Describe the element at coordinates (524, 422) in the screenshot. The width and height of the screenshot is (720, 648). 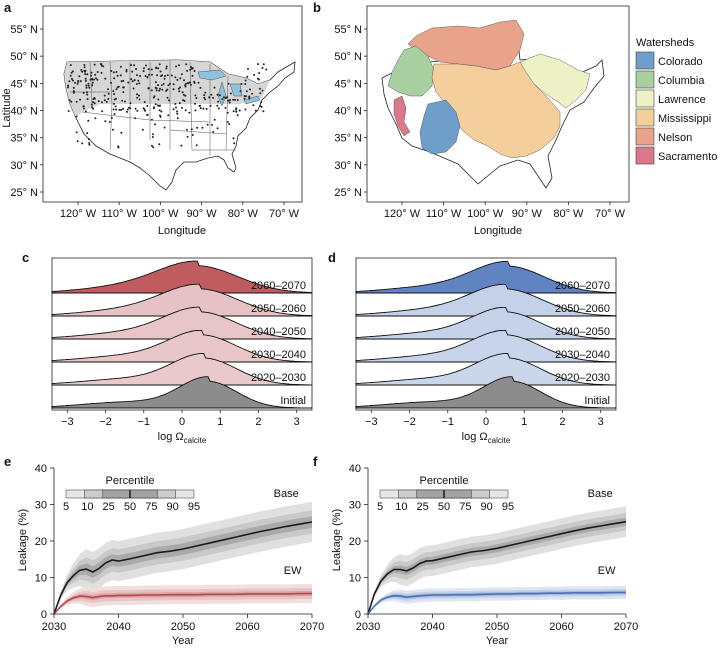
I see `x-tick-label: 1` at that location.